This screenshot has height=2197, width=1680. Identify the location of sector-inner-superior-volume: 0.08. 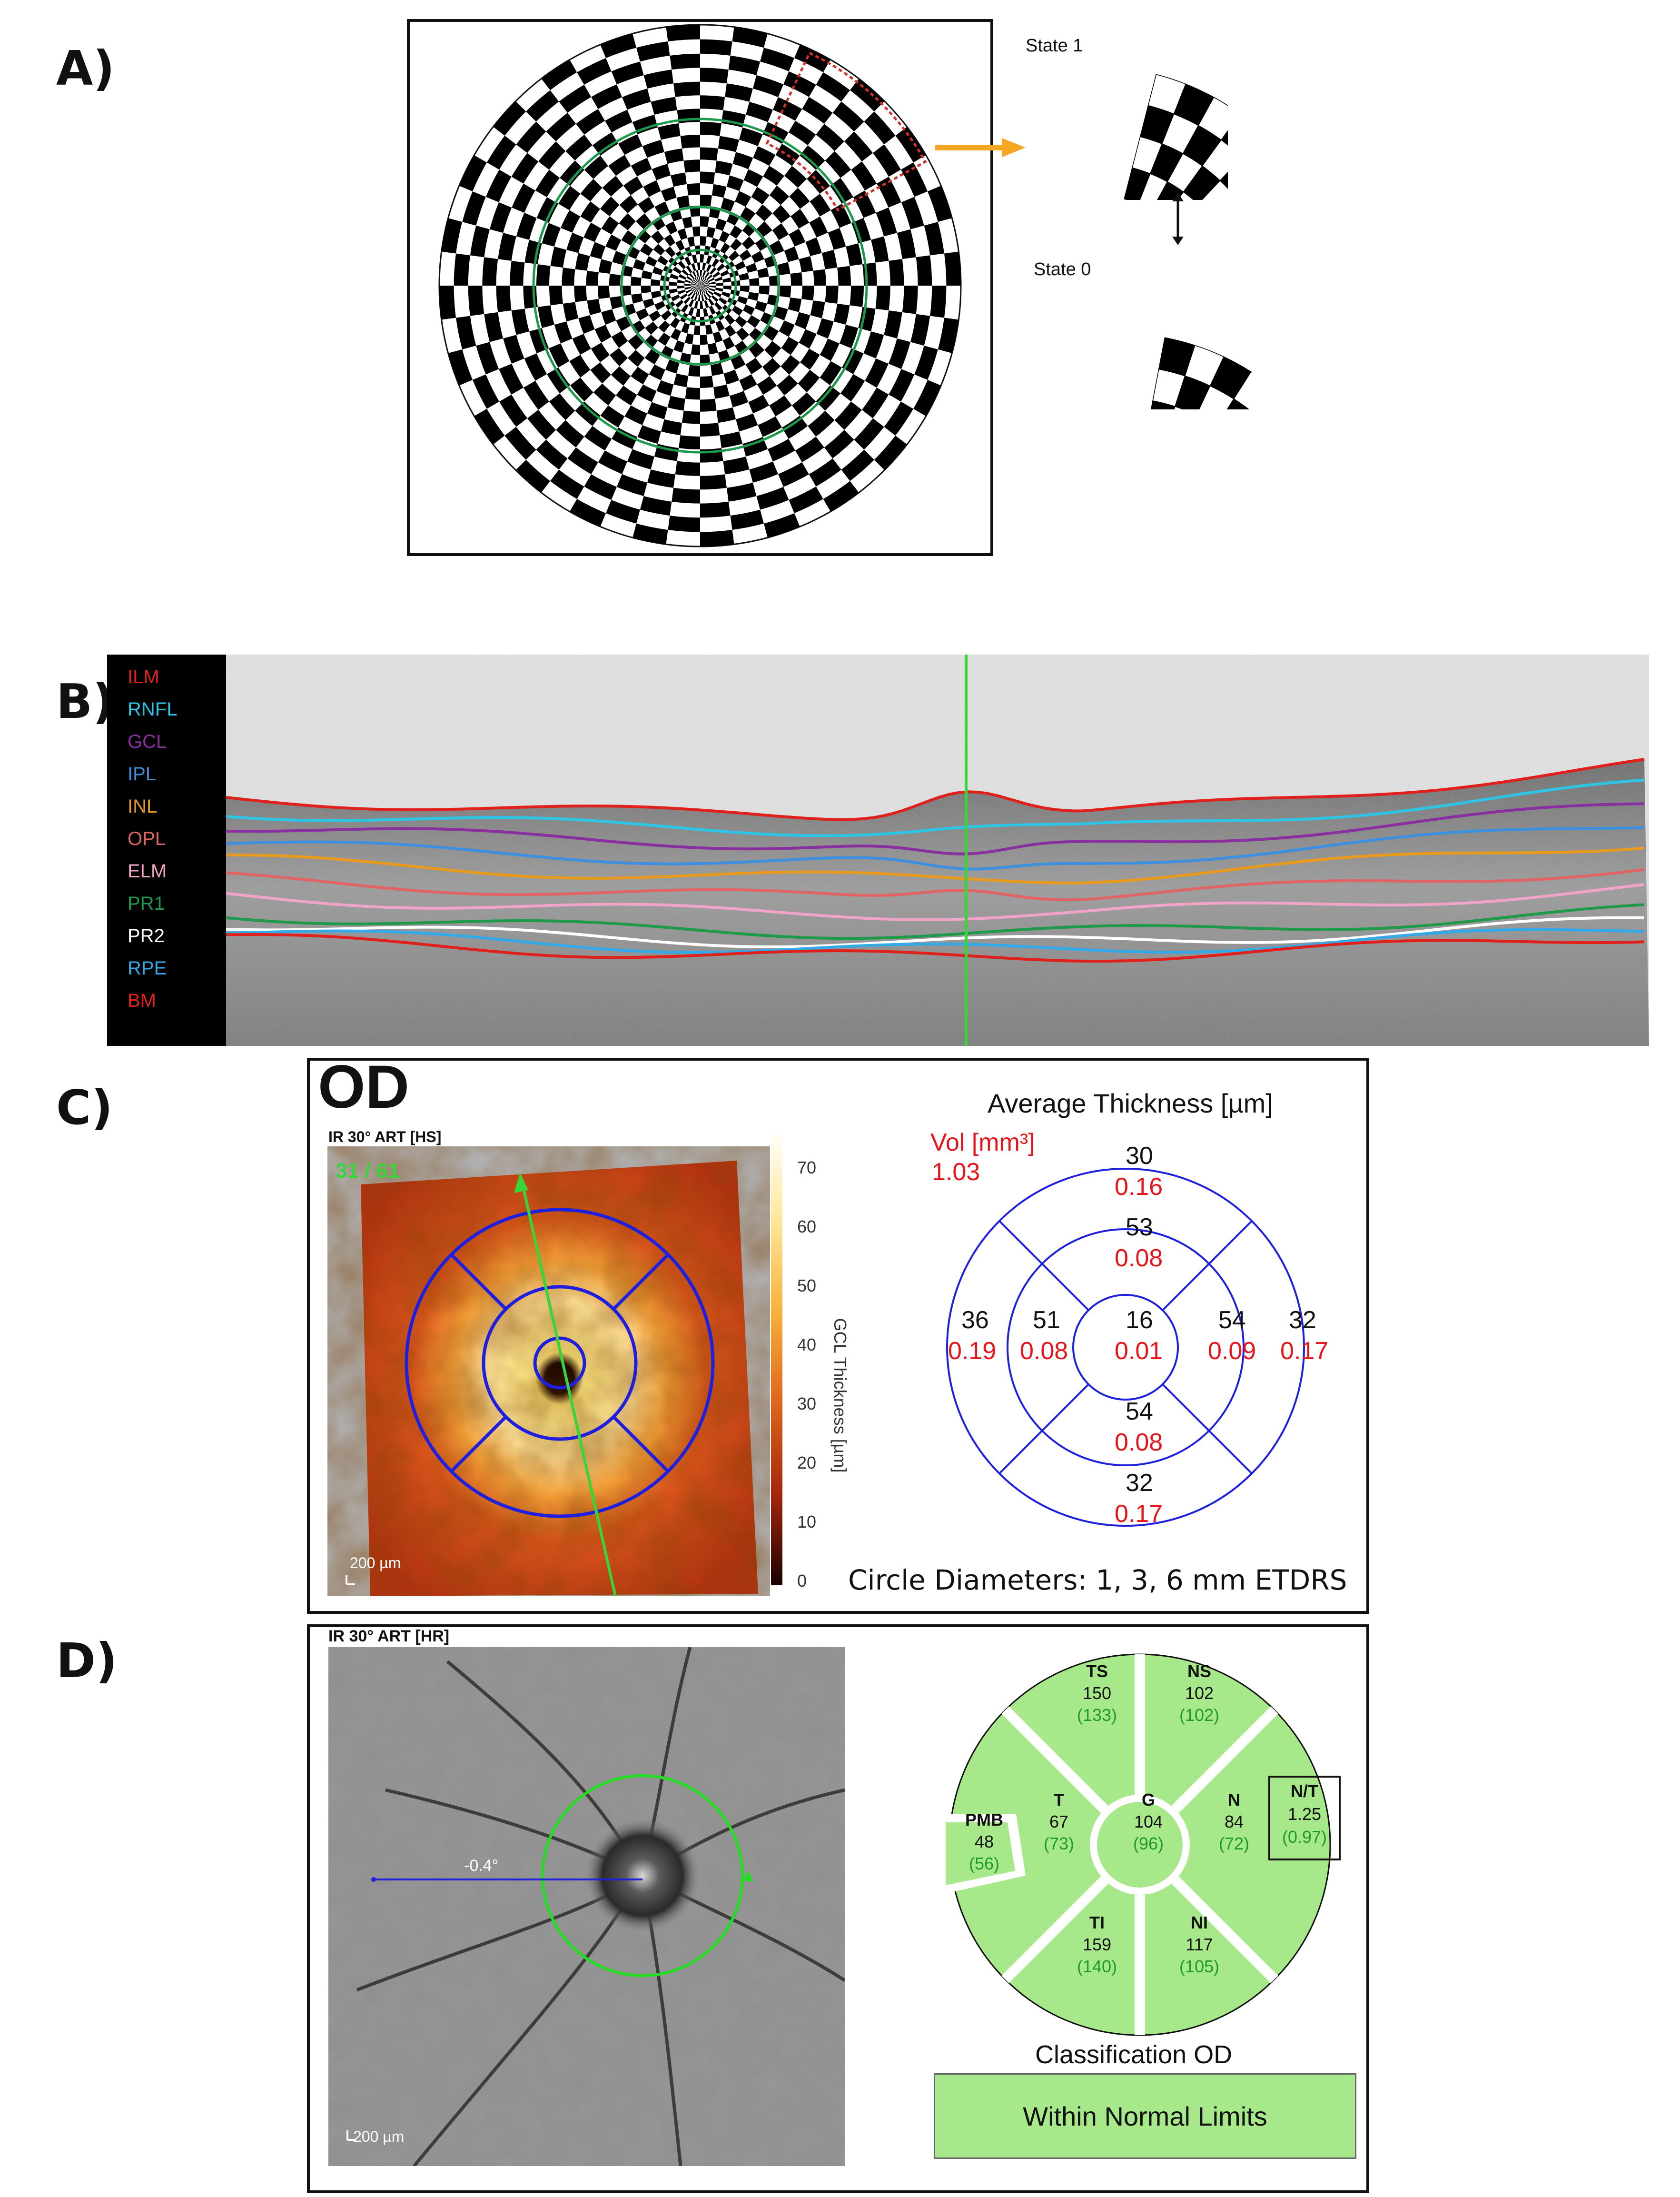
(1139, 1258).